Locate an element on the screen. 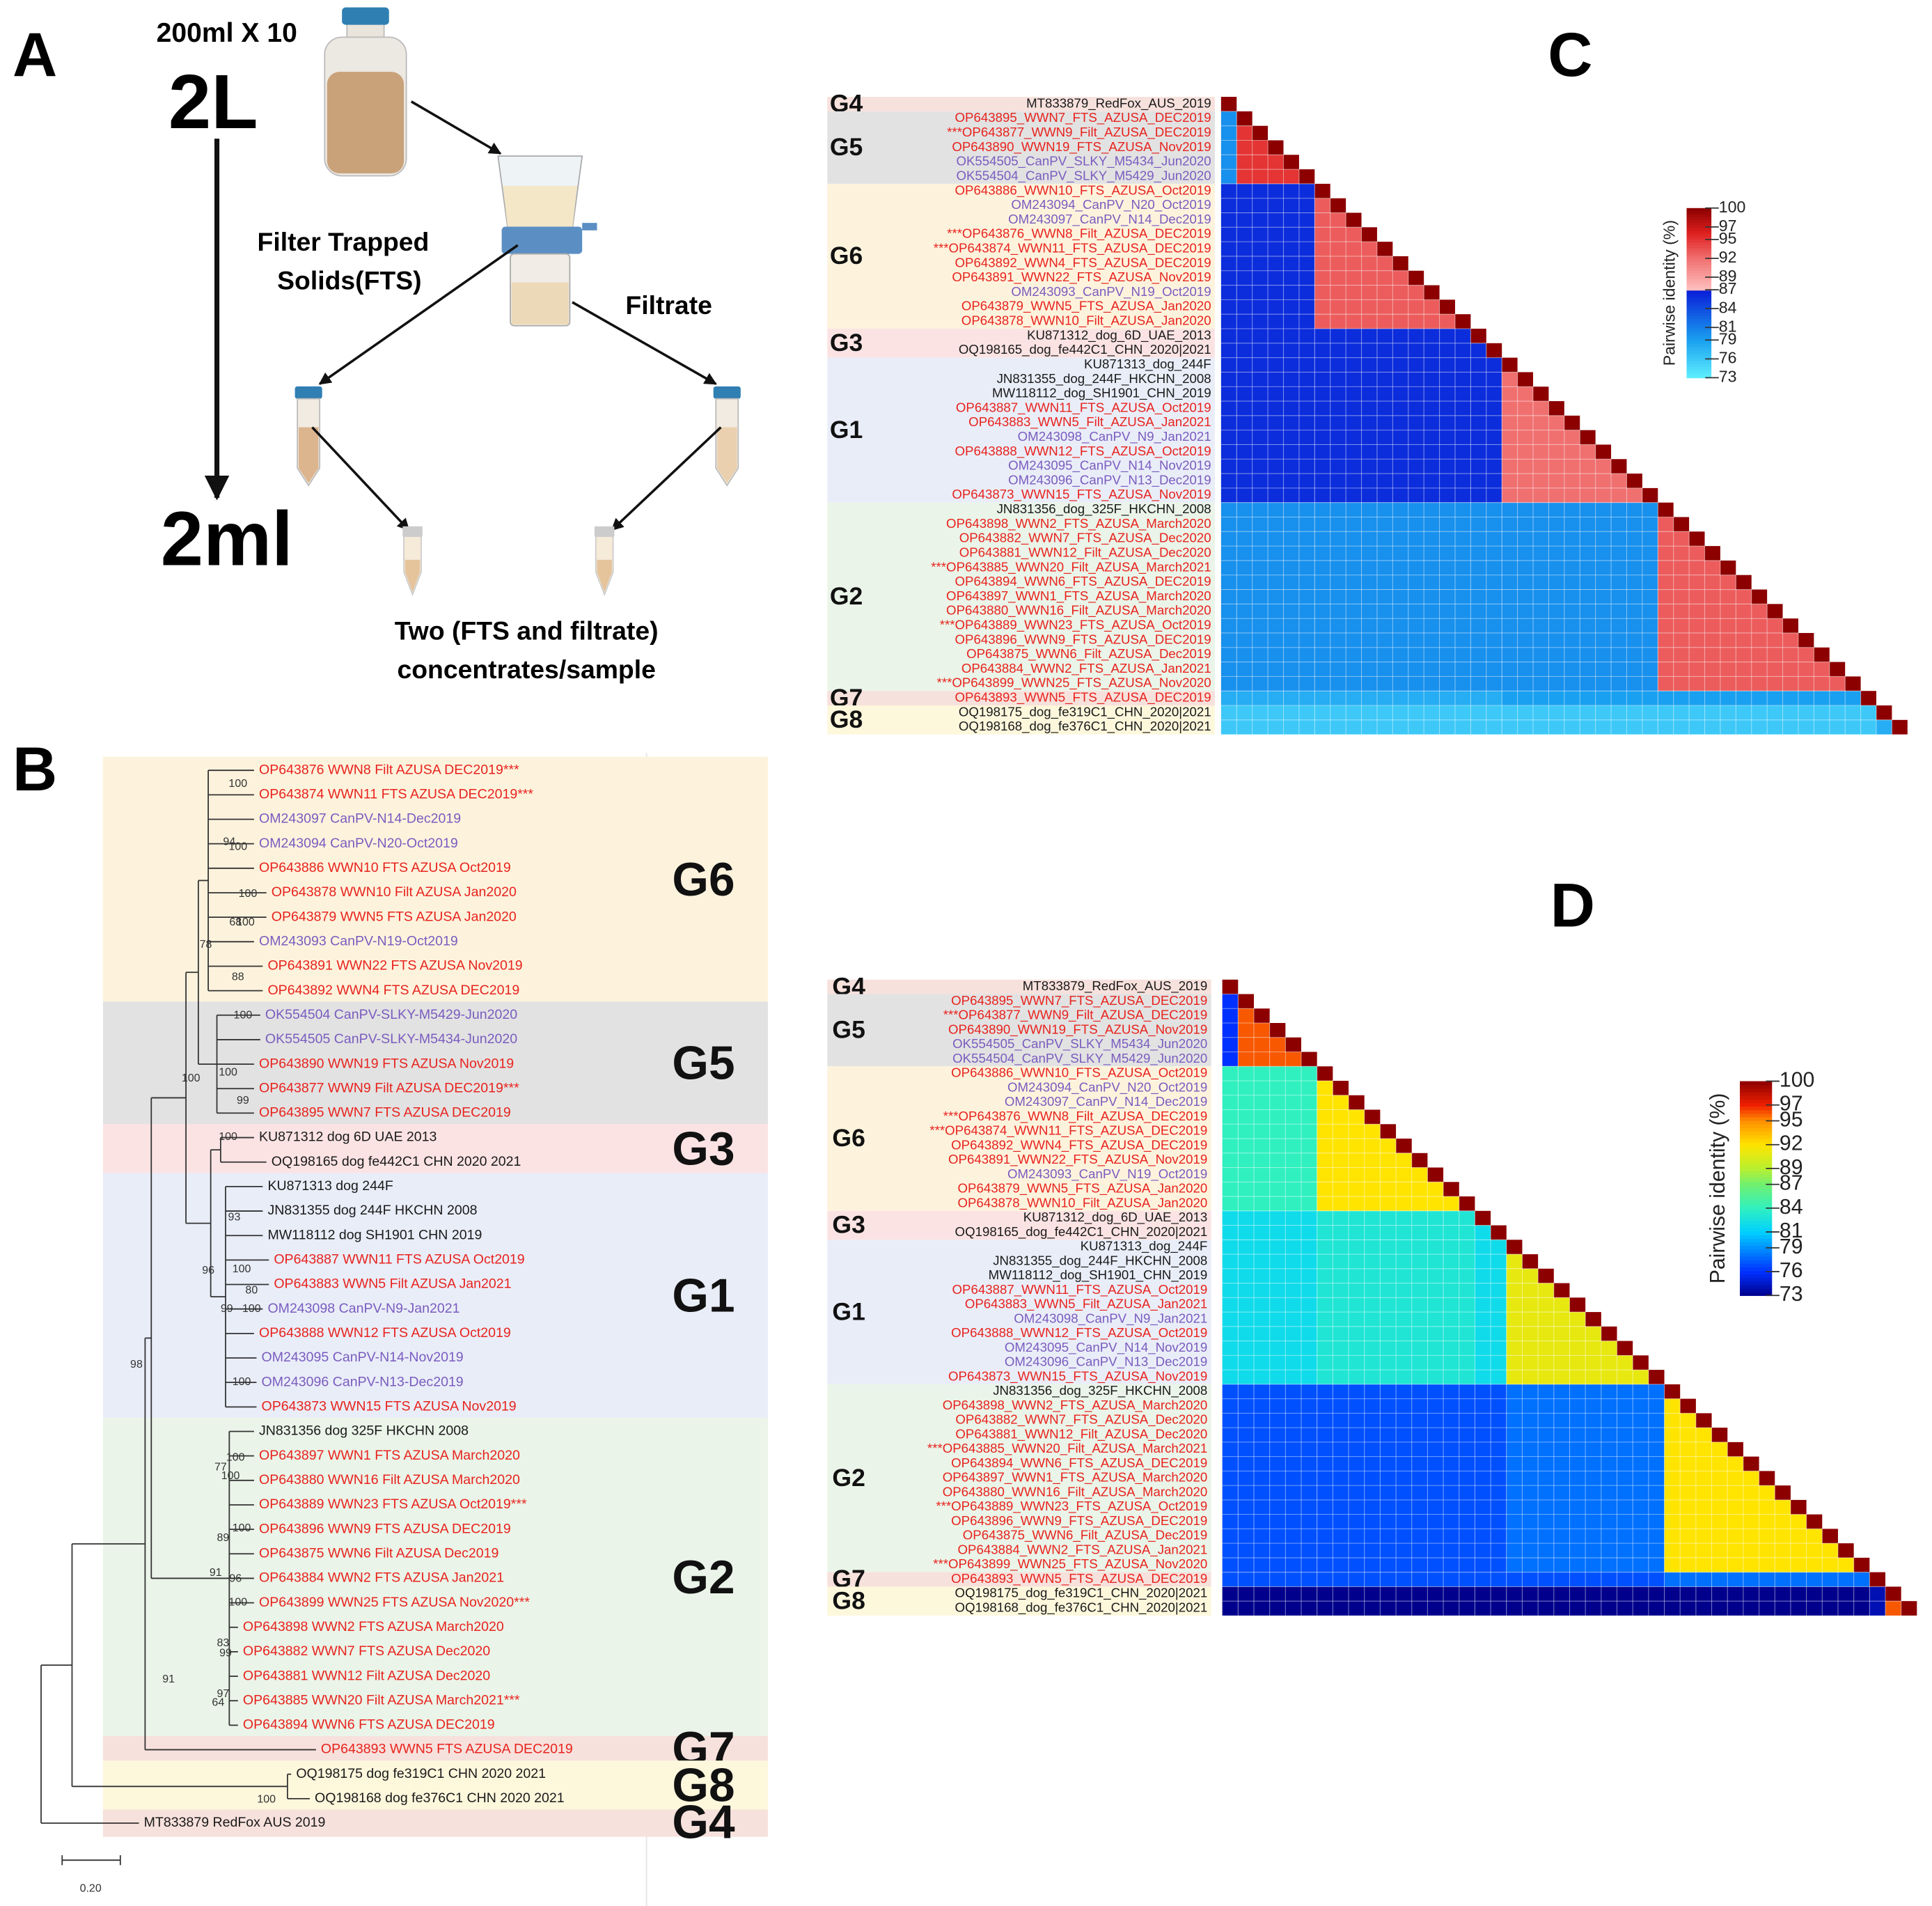 The width and height of the screenshot is (1932, 1906). row-label: OP643891_WWN22_FTS_AZUSA_Nov2019 is located at coordinates (1077, 1159).